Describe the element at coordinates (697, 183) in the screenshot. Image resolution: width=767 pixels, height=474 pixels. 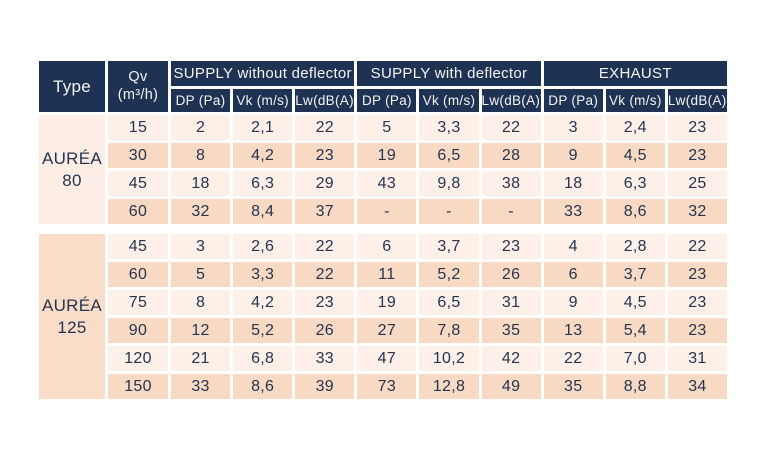
I see `value-cell: 25` at that location.